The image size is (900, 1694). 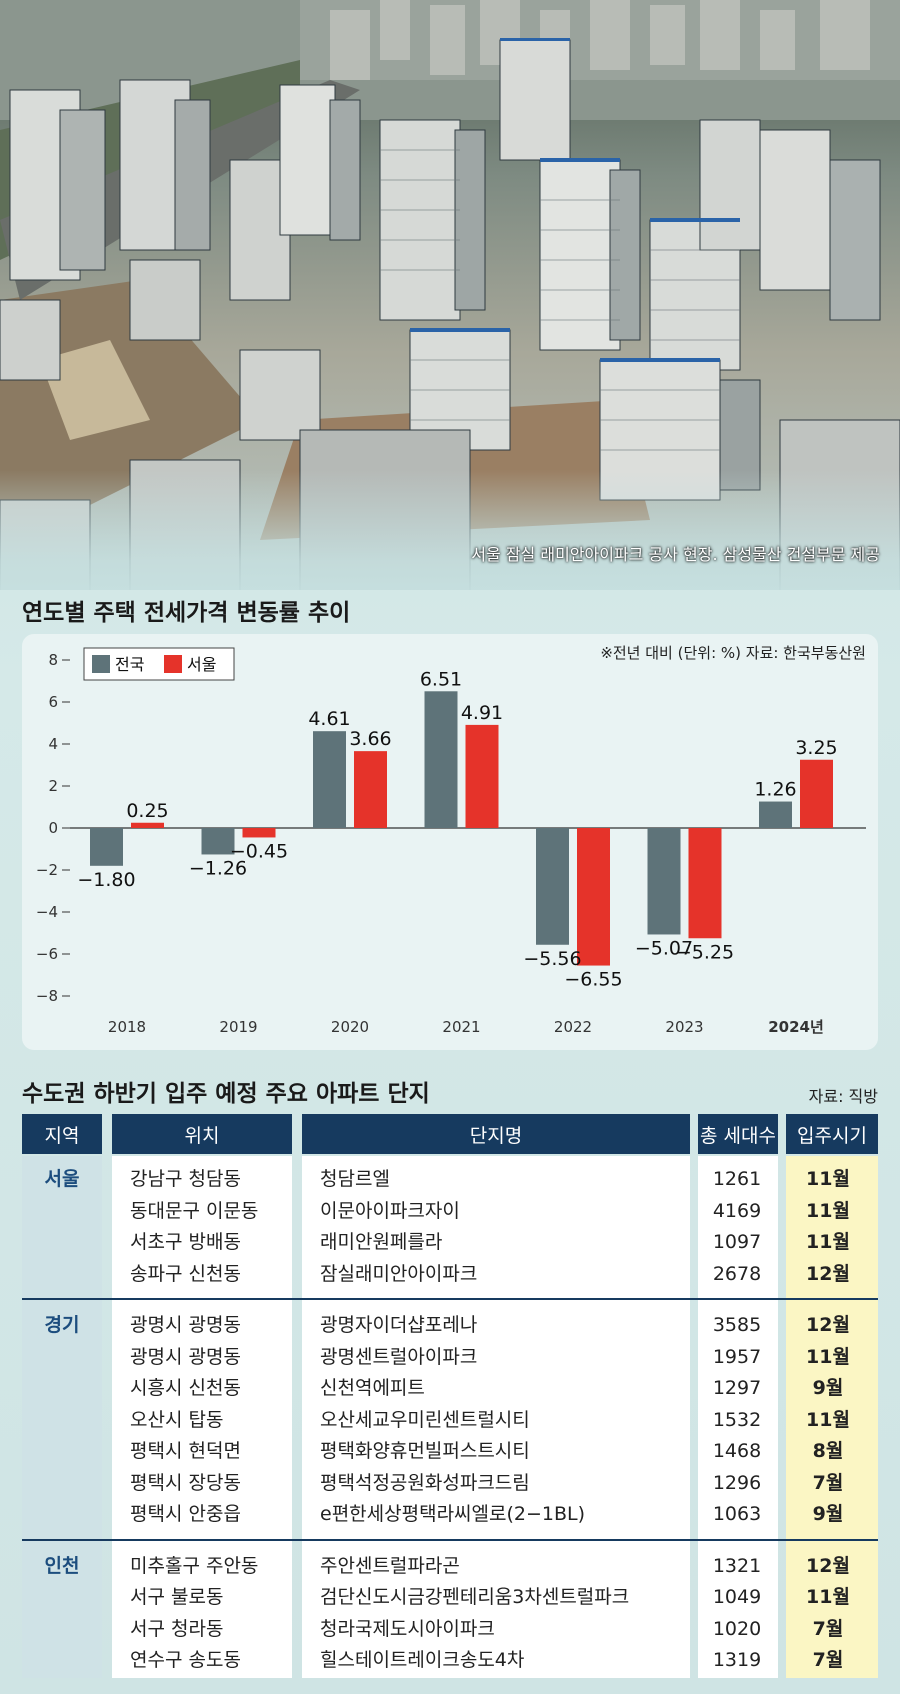 What do you see at coordinates (664, 948) in the screenshot?
I see `data-label: −5.07` at bounding box center [664, 948].